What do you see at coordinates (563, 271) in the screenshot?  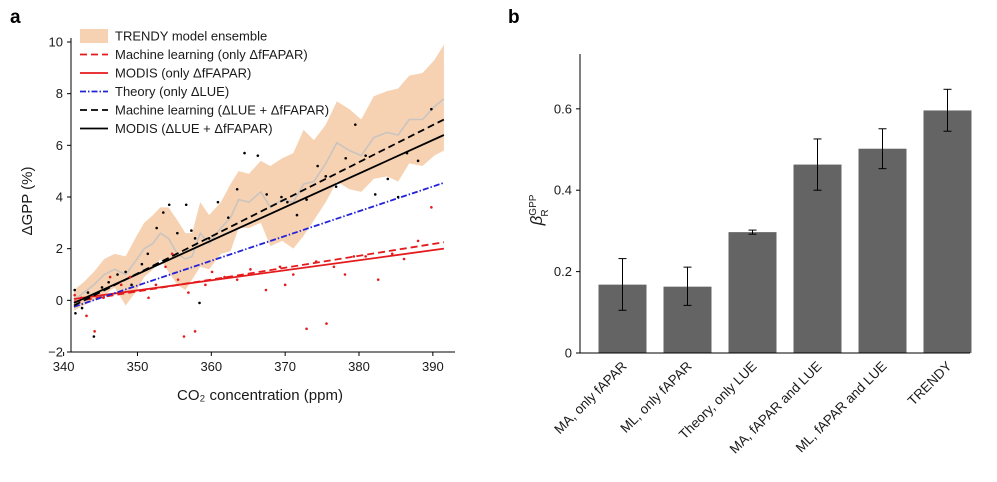 I see `b-y-tick-label: 0.2` at bounding box center [563, 271].